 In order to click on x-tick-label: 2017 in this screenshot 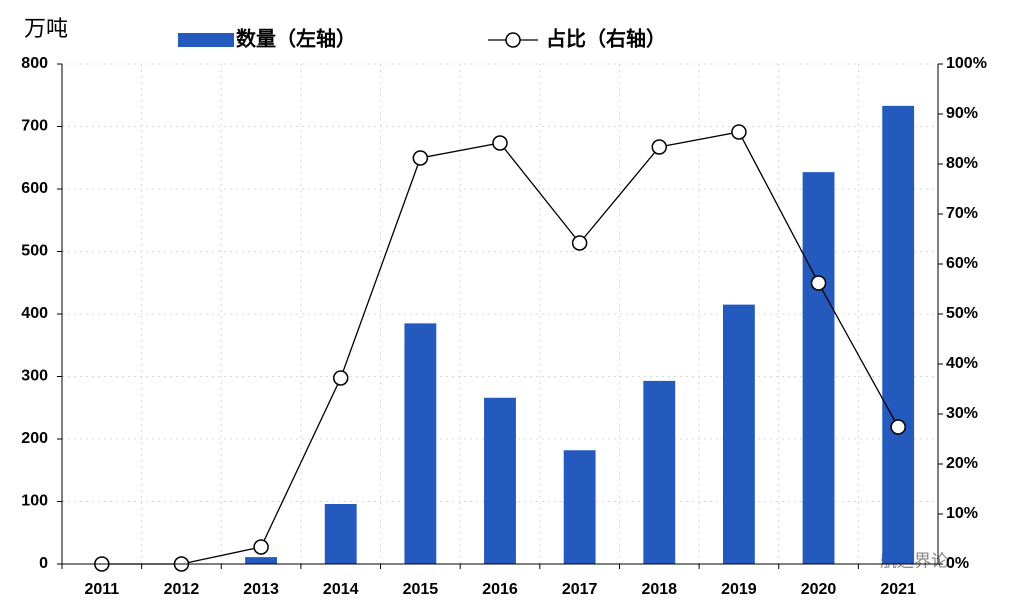, I will do `click(580, 589)`.